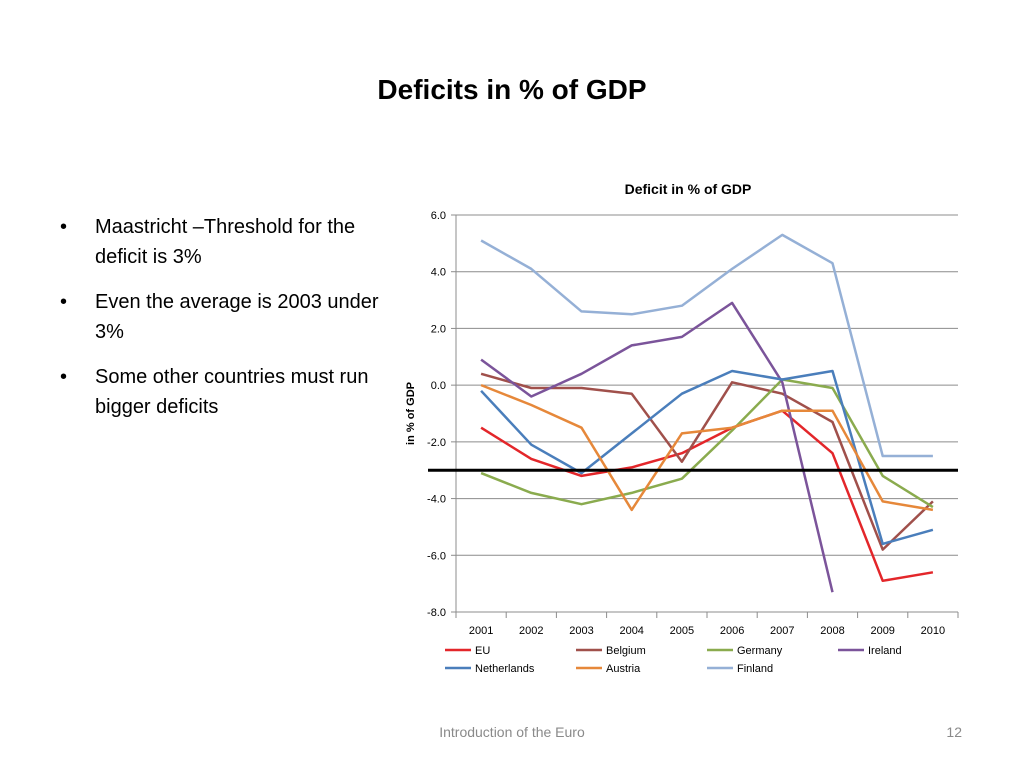 The width and height of the screenshot is (1024, 768). Describe the element at coordinates (732, 631) in the screenshot. I see `x-tick-label: 2006` at that location.